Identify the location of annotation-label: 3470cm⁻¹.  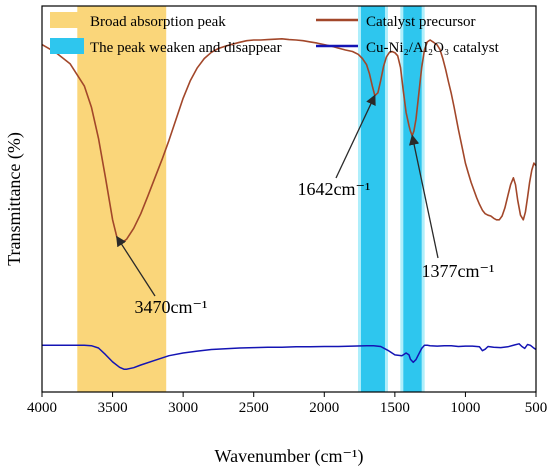
(171, 307).